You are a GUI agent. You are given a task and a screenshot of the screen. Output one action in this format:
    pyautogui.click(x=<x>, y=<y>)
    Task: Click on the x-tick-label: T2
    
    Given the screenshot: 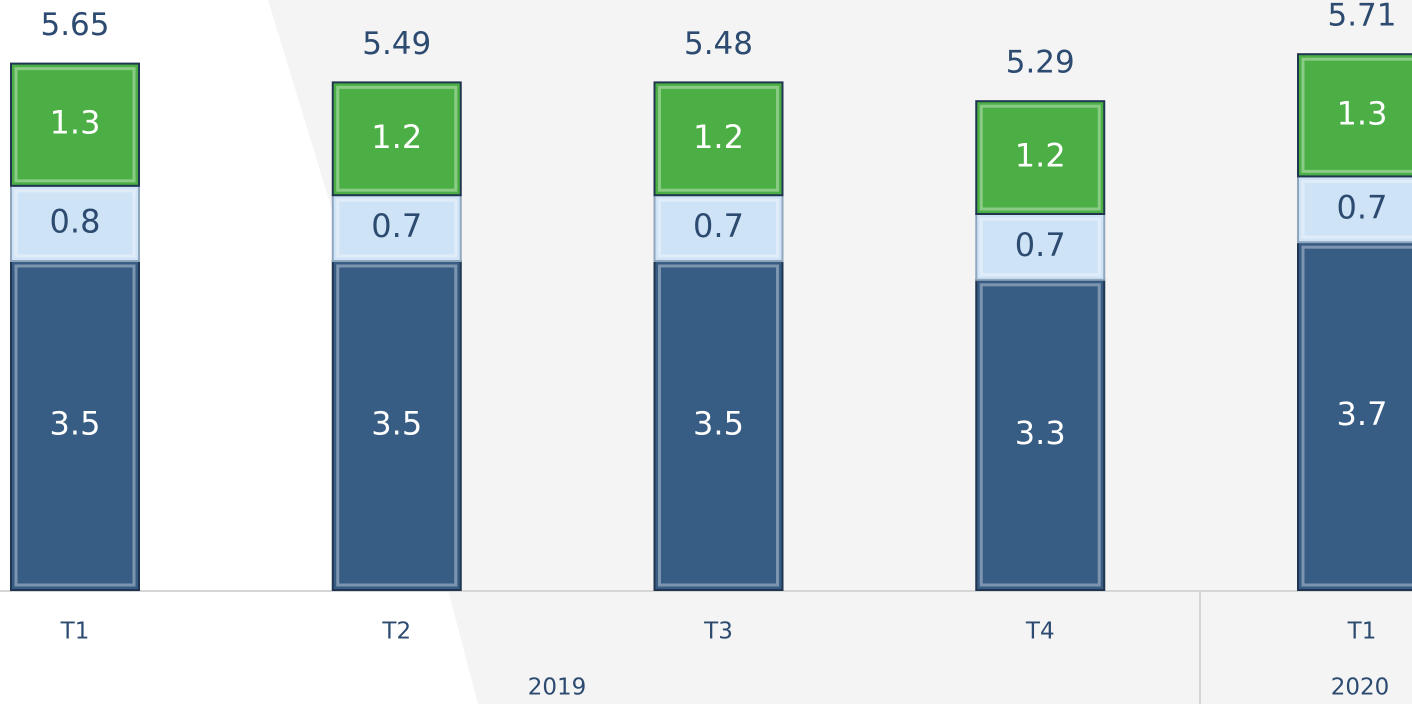 What is the action you would take?
    pyautogui.click(x=396, y=632)
    